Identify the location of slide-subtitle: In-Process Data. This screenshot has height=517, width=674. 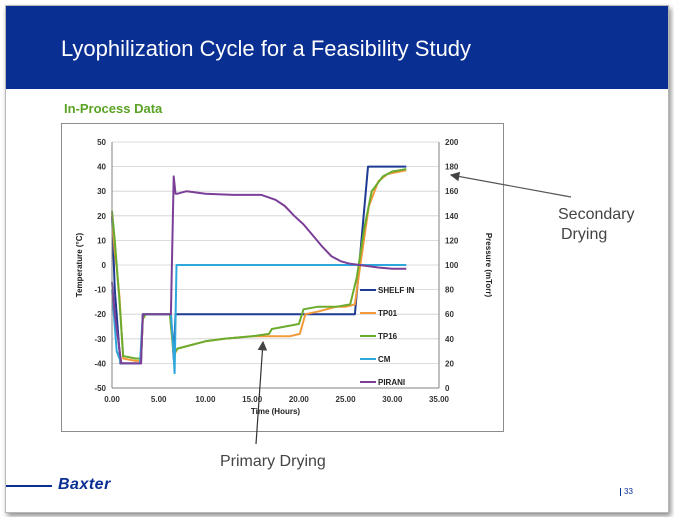
(113, 108).